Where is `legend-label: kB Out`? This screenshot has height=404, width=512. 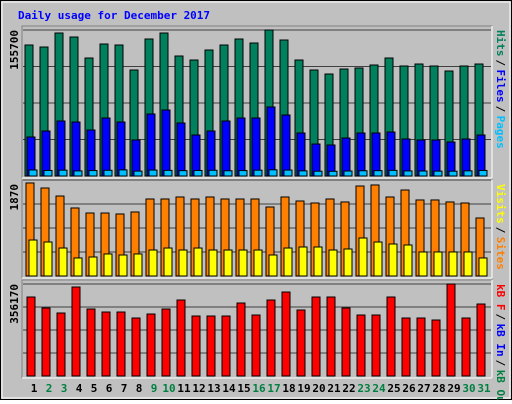 legend-label: kB Out is located at coordinates (500, 385).